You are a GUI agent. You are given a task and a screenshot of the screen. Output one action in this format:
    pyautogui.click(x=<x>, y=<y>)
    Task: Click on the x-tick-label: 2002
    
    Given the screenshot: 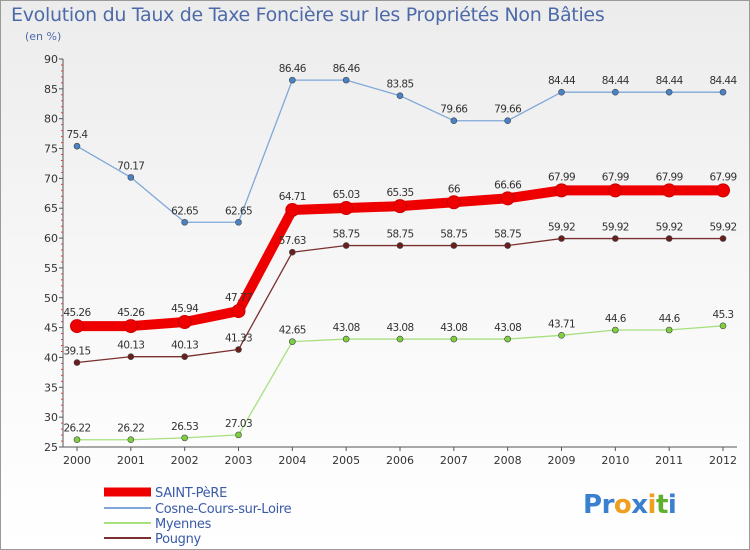 What is the action you would take?
    pyautogui.click(x=185, y=460)
    